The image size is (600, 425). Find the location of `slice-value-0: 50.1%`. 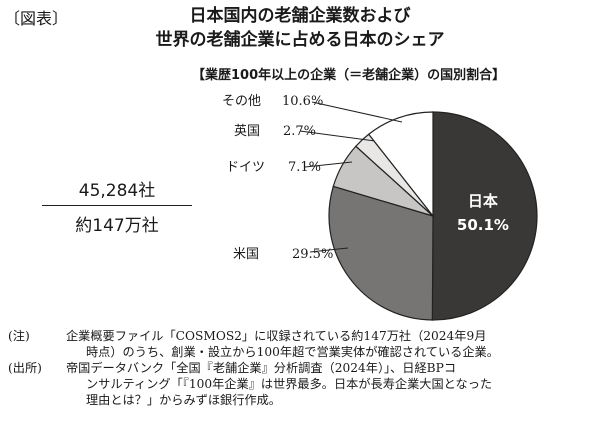

slice-value-0: 50.1% is located at coordinates (483, 225).